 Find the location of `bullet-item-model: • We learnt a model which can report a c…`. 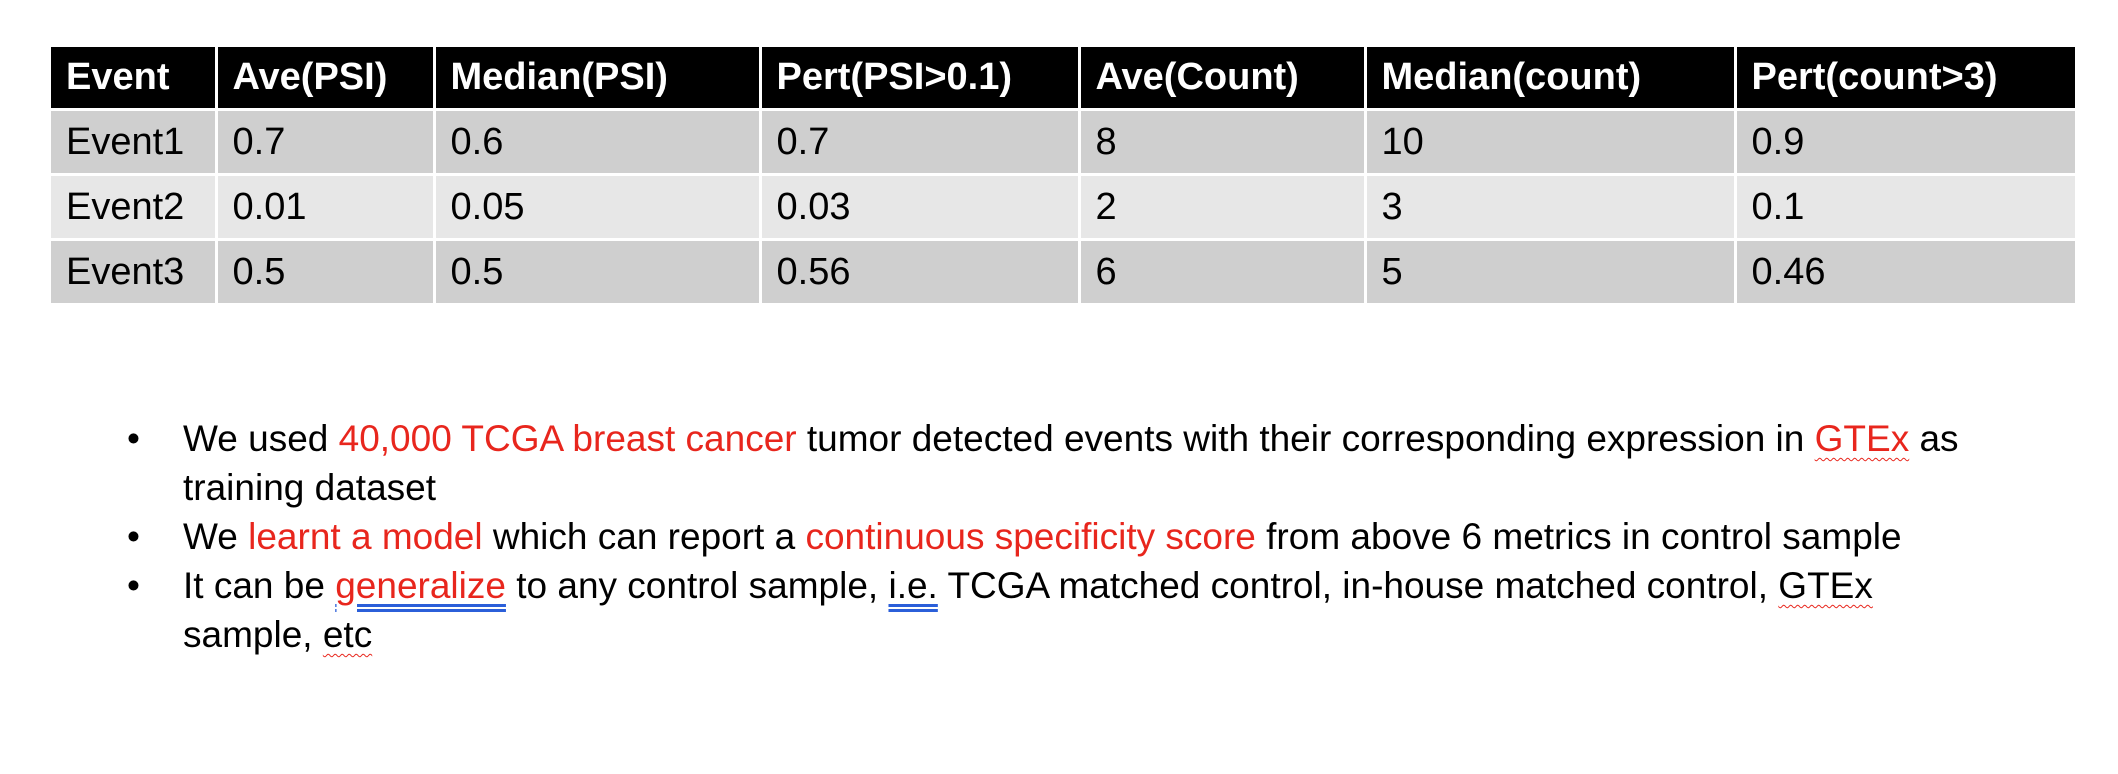

bullet-item-model: • We learnt a model which can report a c… is located at coordinates (1065, 536).